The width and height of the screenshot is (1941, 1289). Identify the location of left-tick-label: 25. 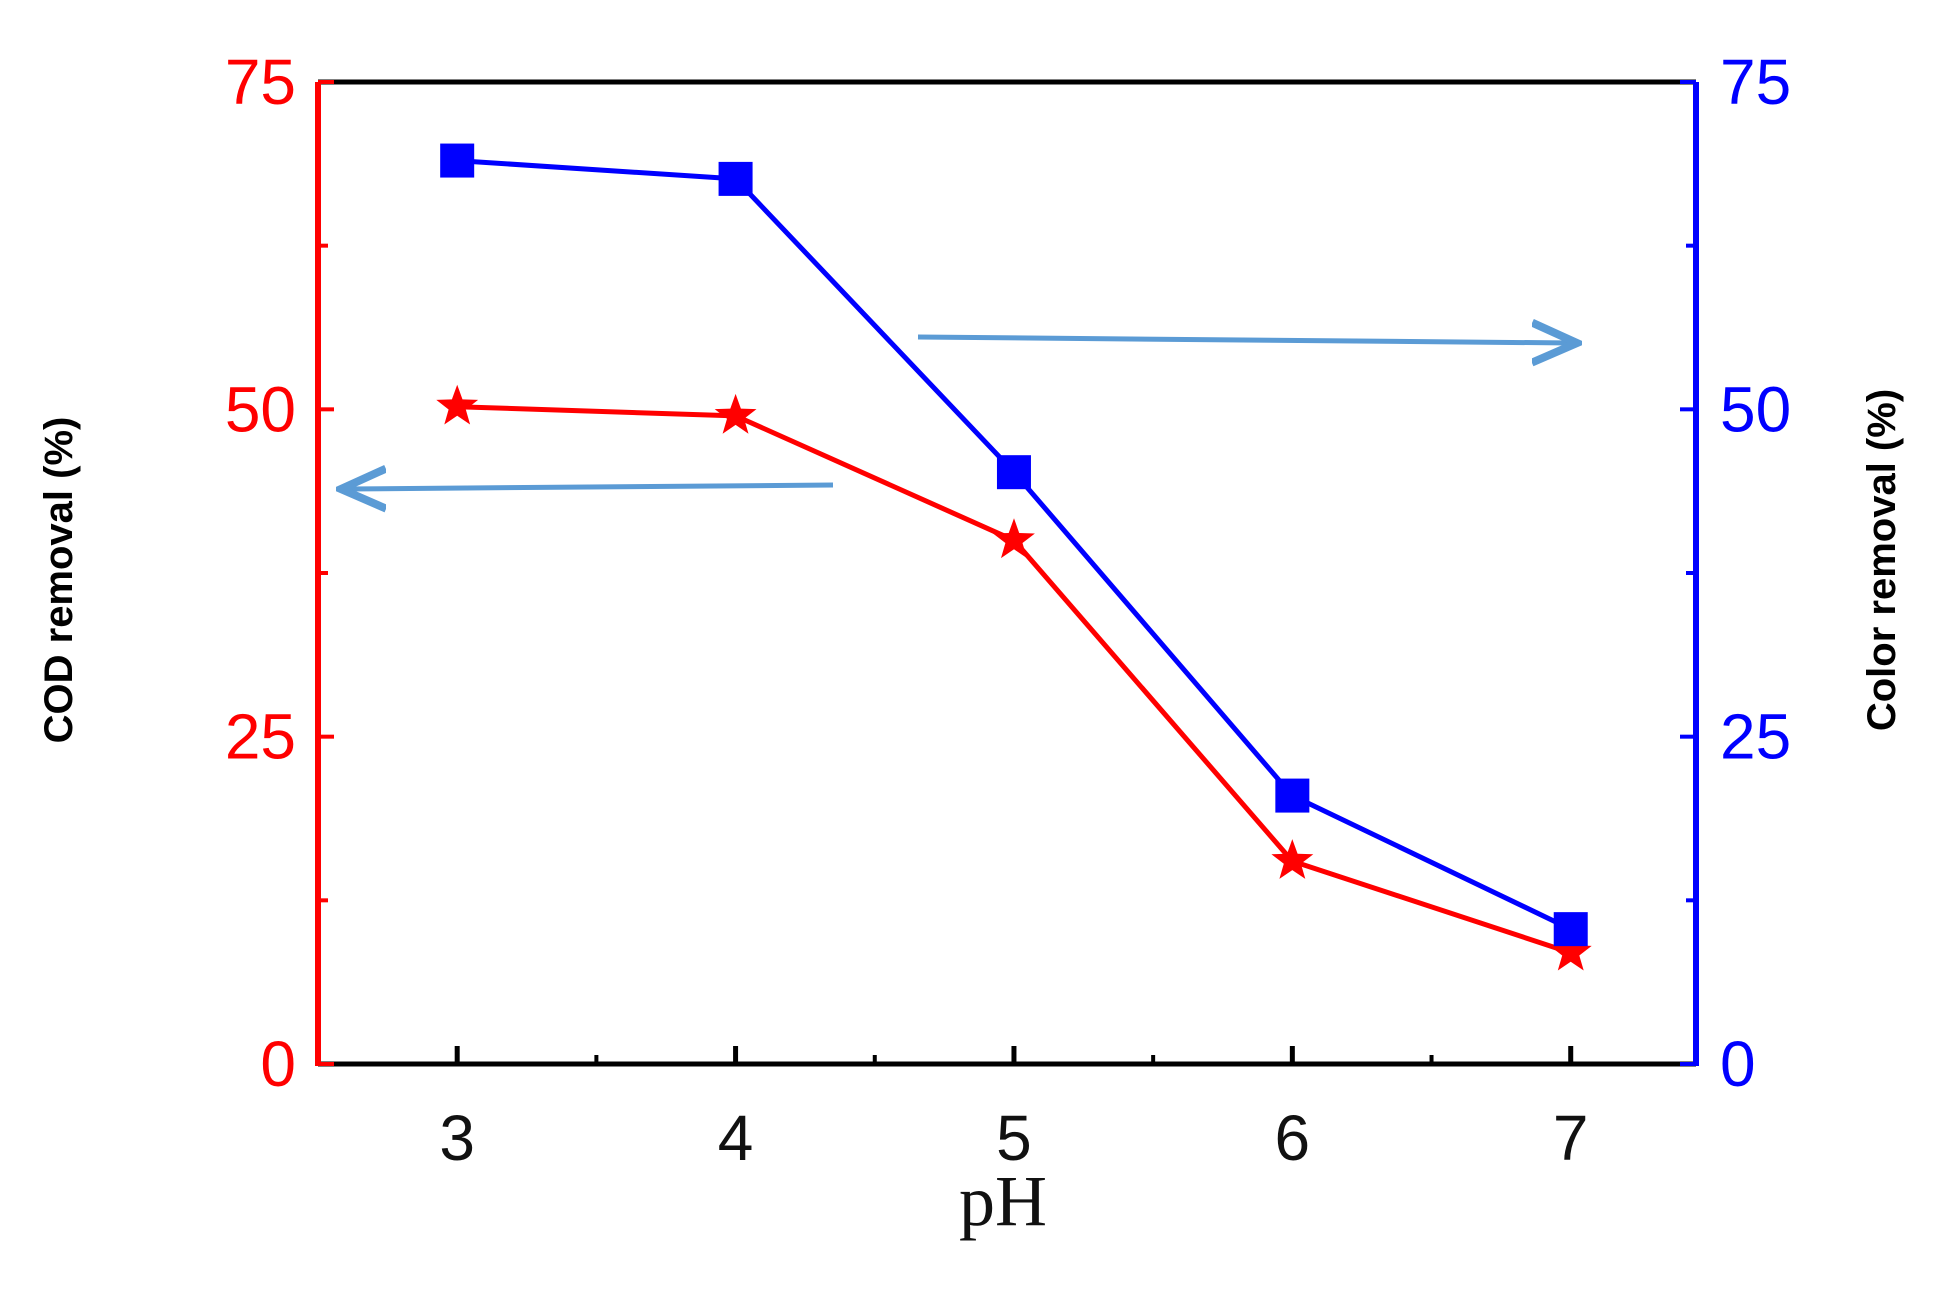
(260, 737).